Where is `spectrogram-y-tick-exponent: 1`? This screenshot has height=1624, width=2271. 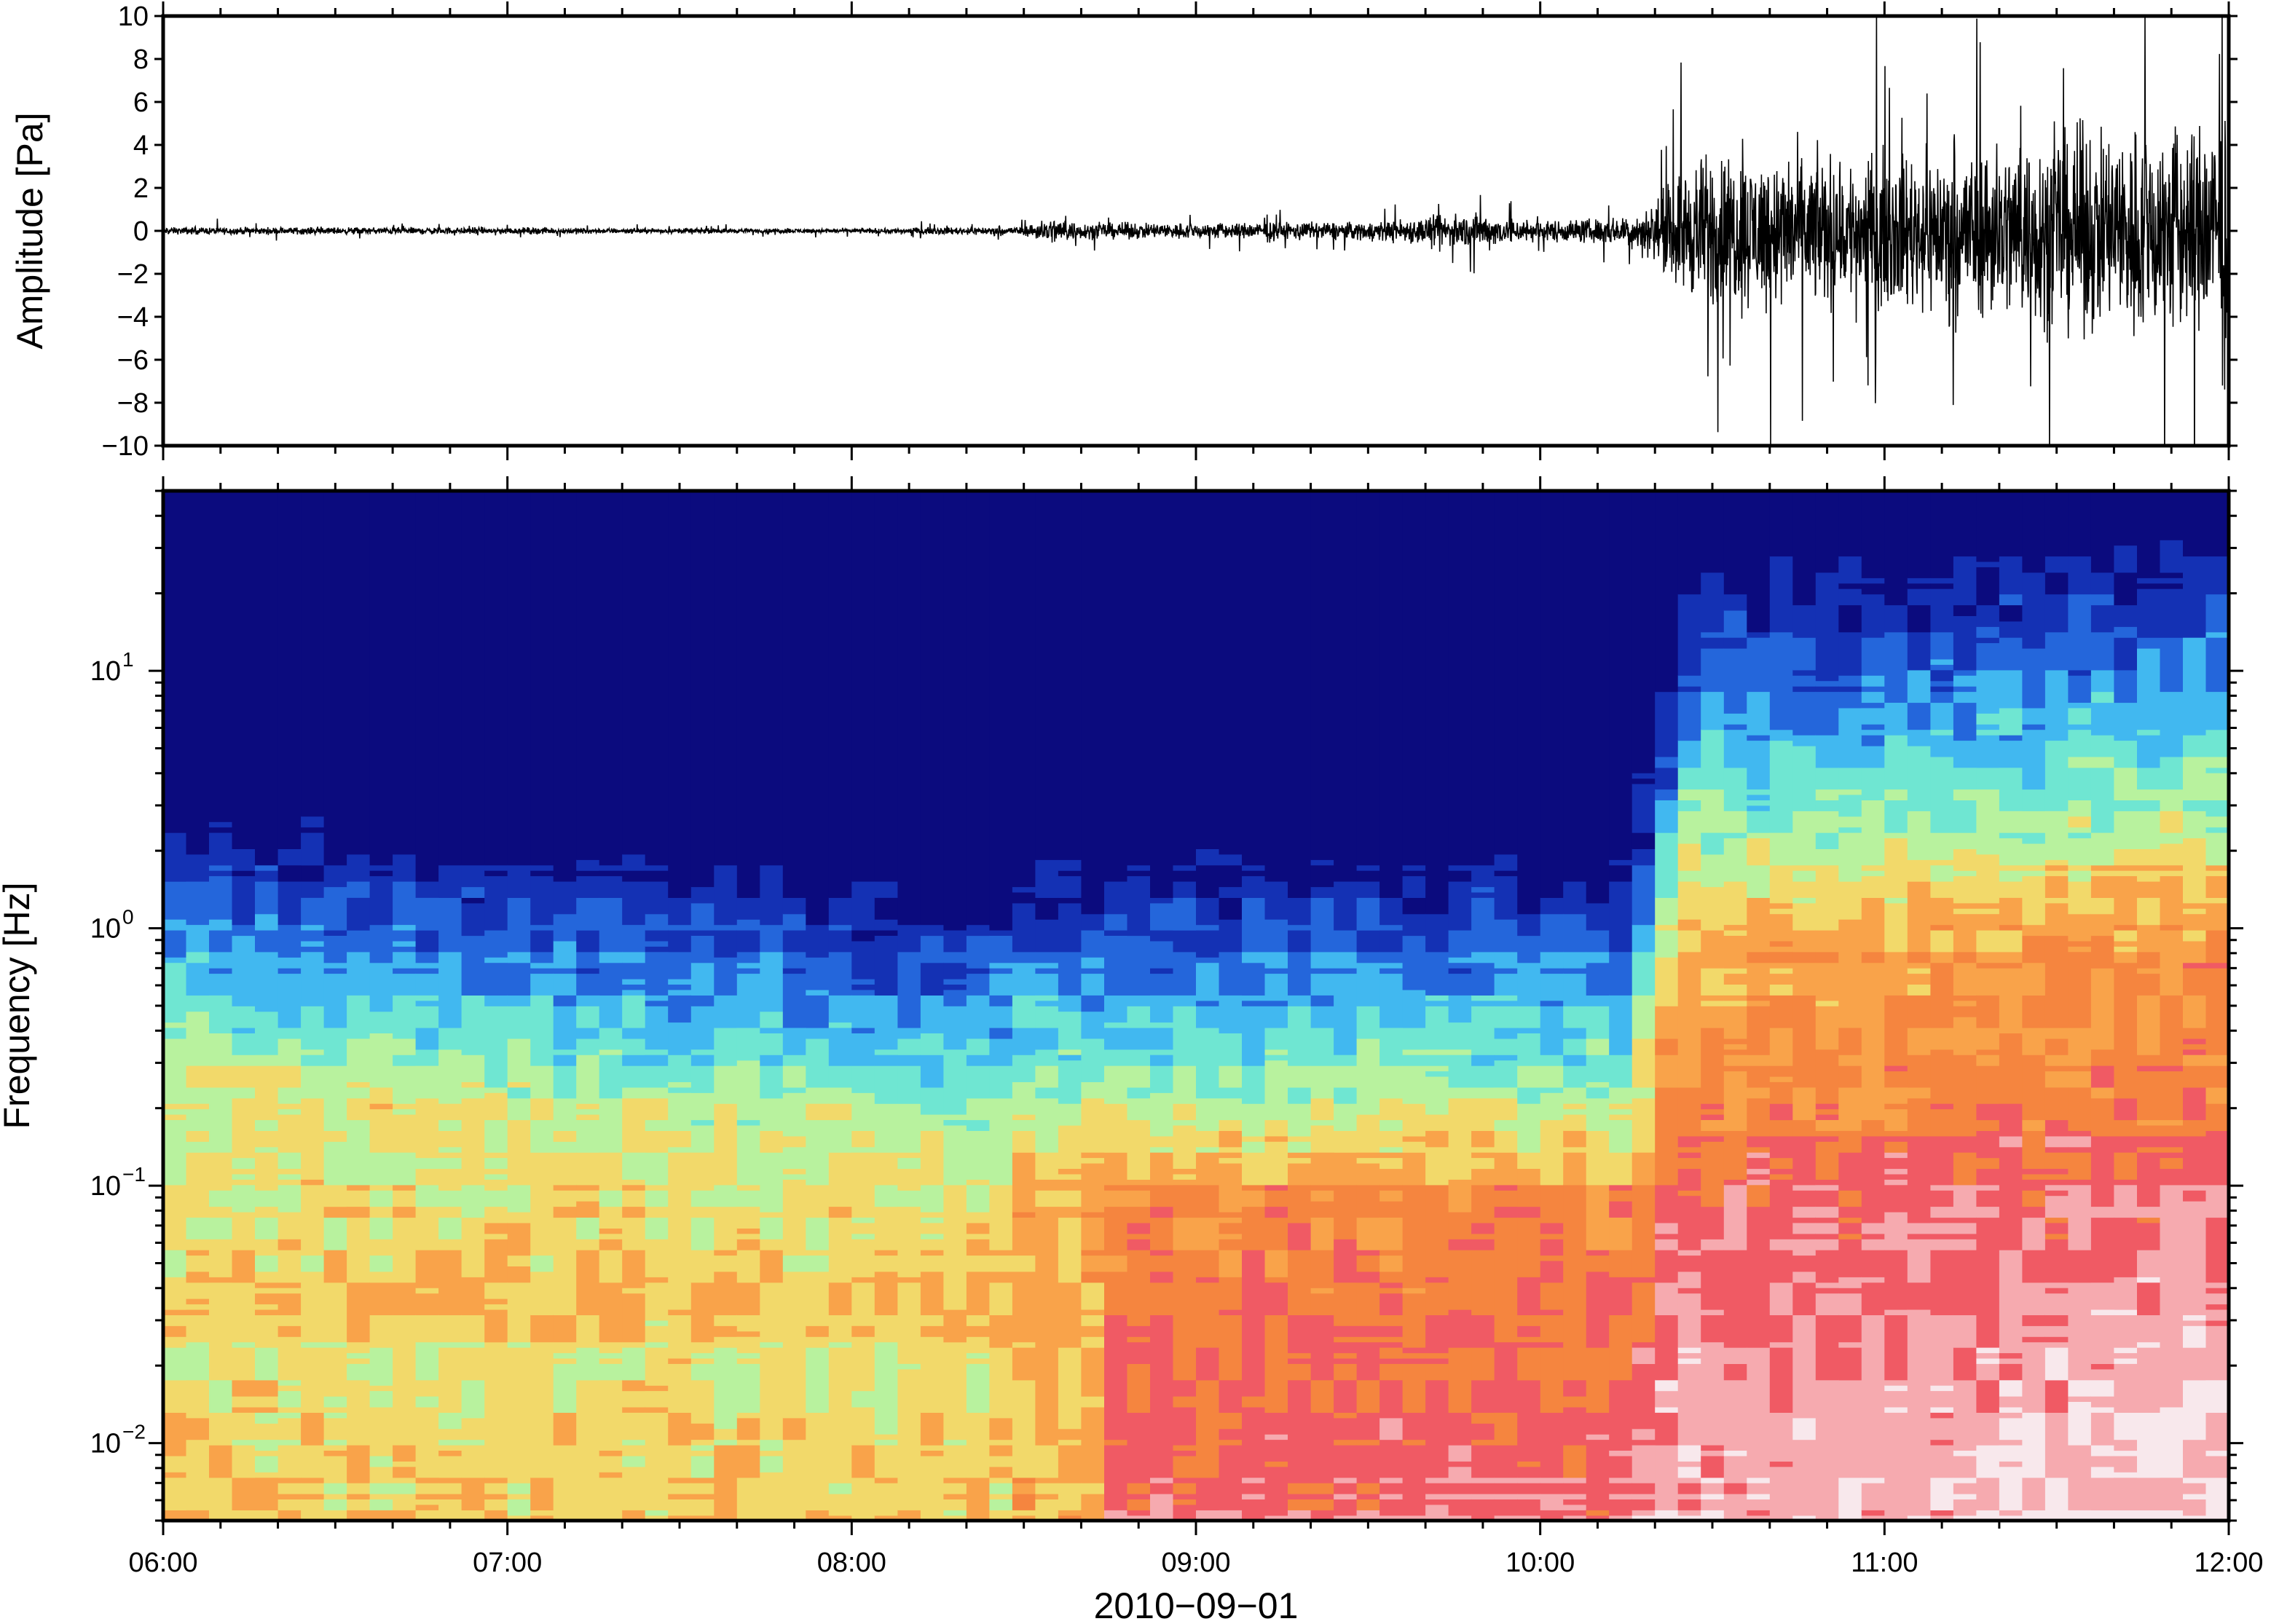 spectrogram-y-tick-exponent: 1 is located at coordinates (128, 659).